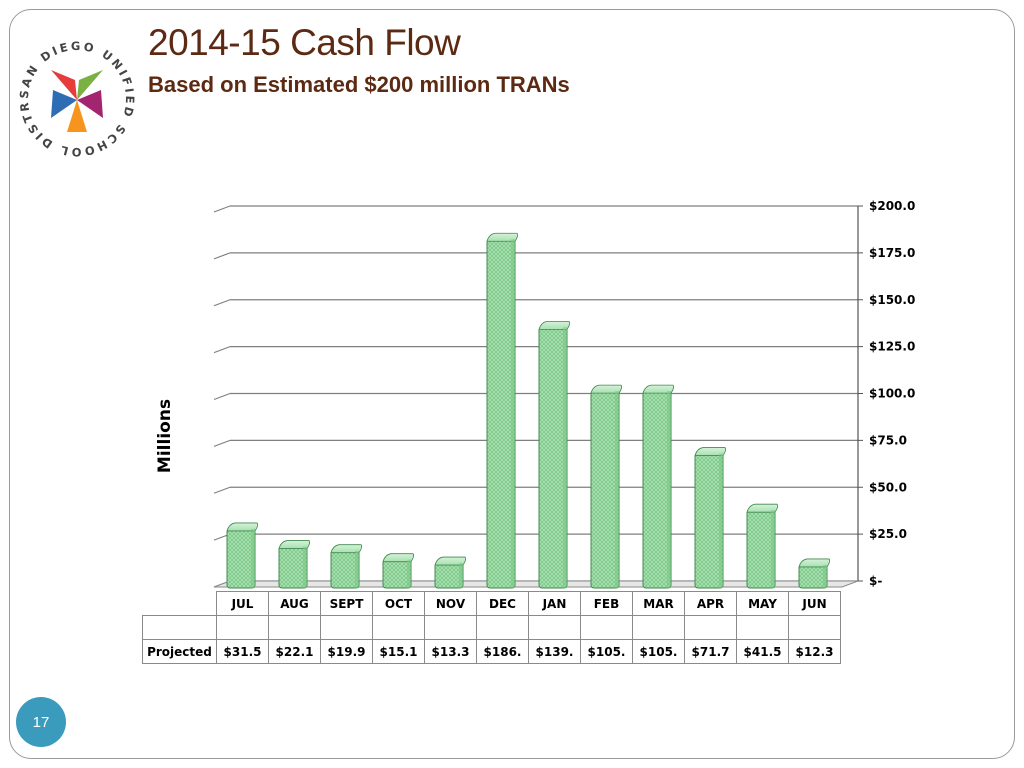 The height and width of the screenshot is (768, 1024). I want to click on x-tick-label: APR, so click(710, 603).